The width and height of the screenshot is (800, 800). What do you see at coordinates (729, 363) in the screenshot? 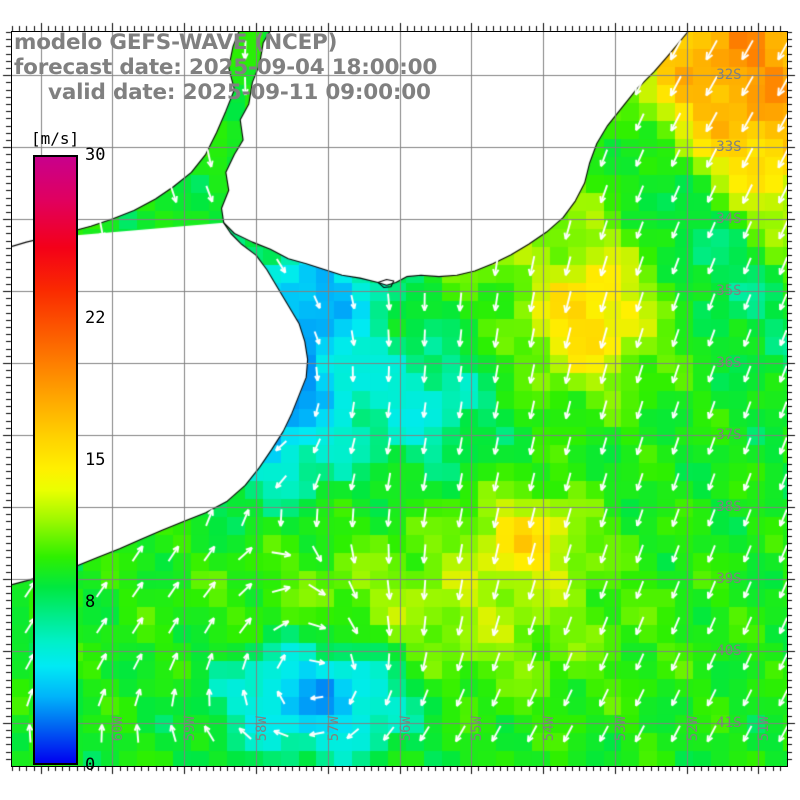
I see `lat-label-36s: 36S` at bounding box center [729, 363].